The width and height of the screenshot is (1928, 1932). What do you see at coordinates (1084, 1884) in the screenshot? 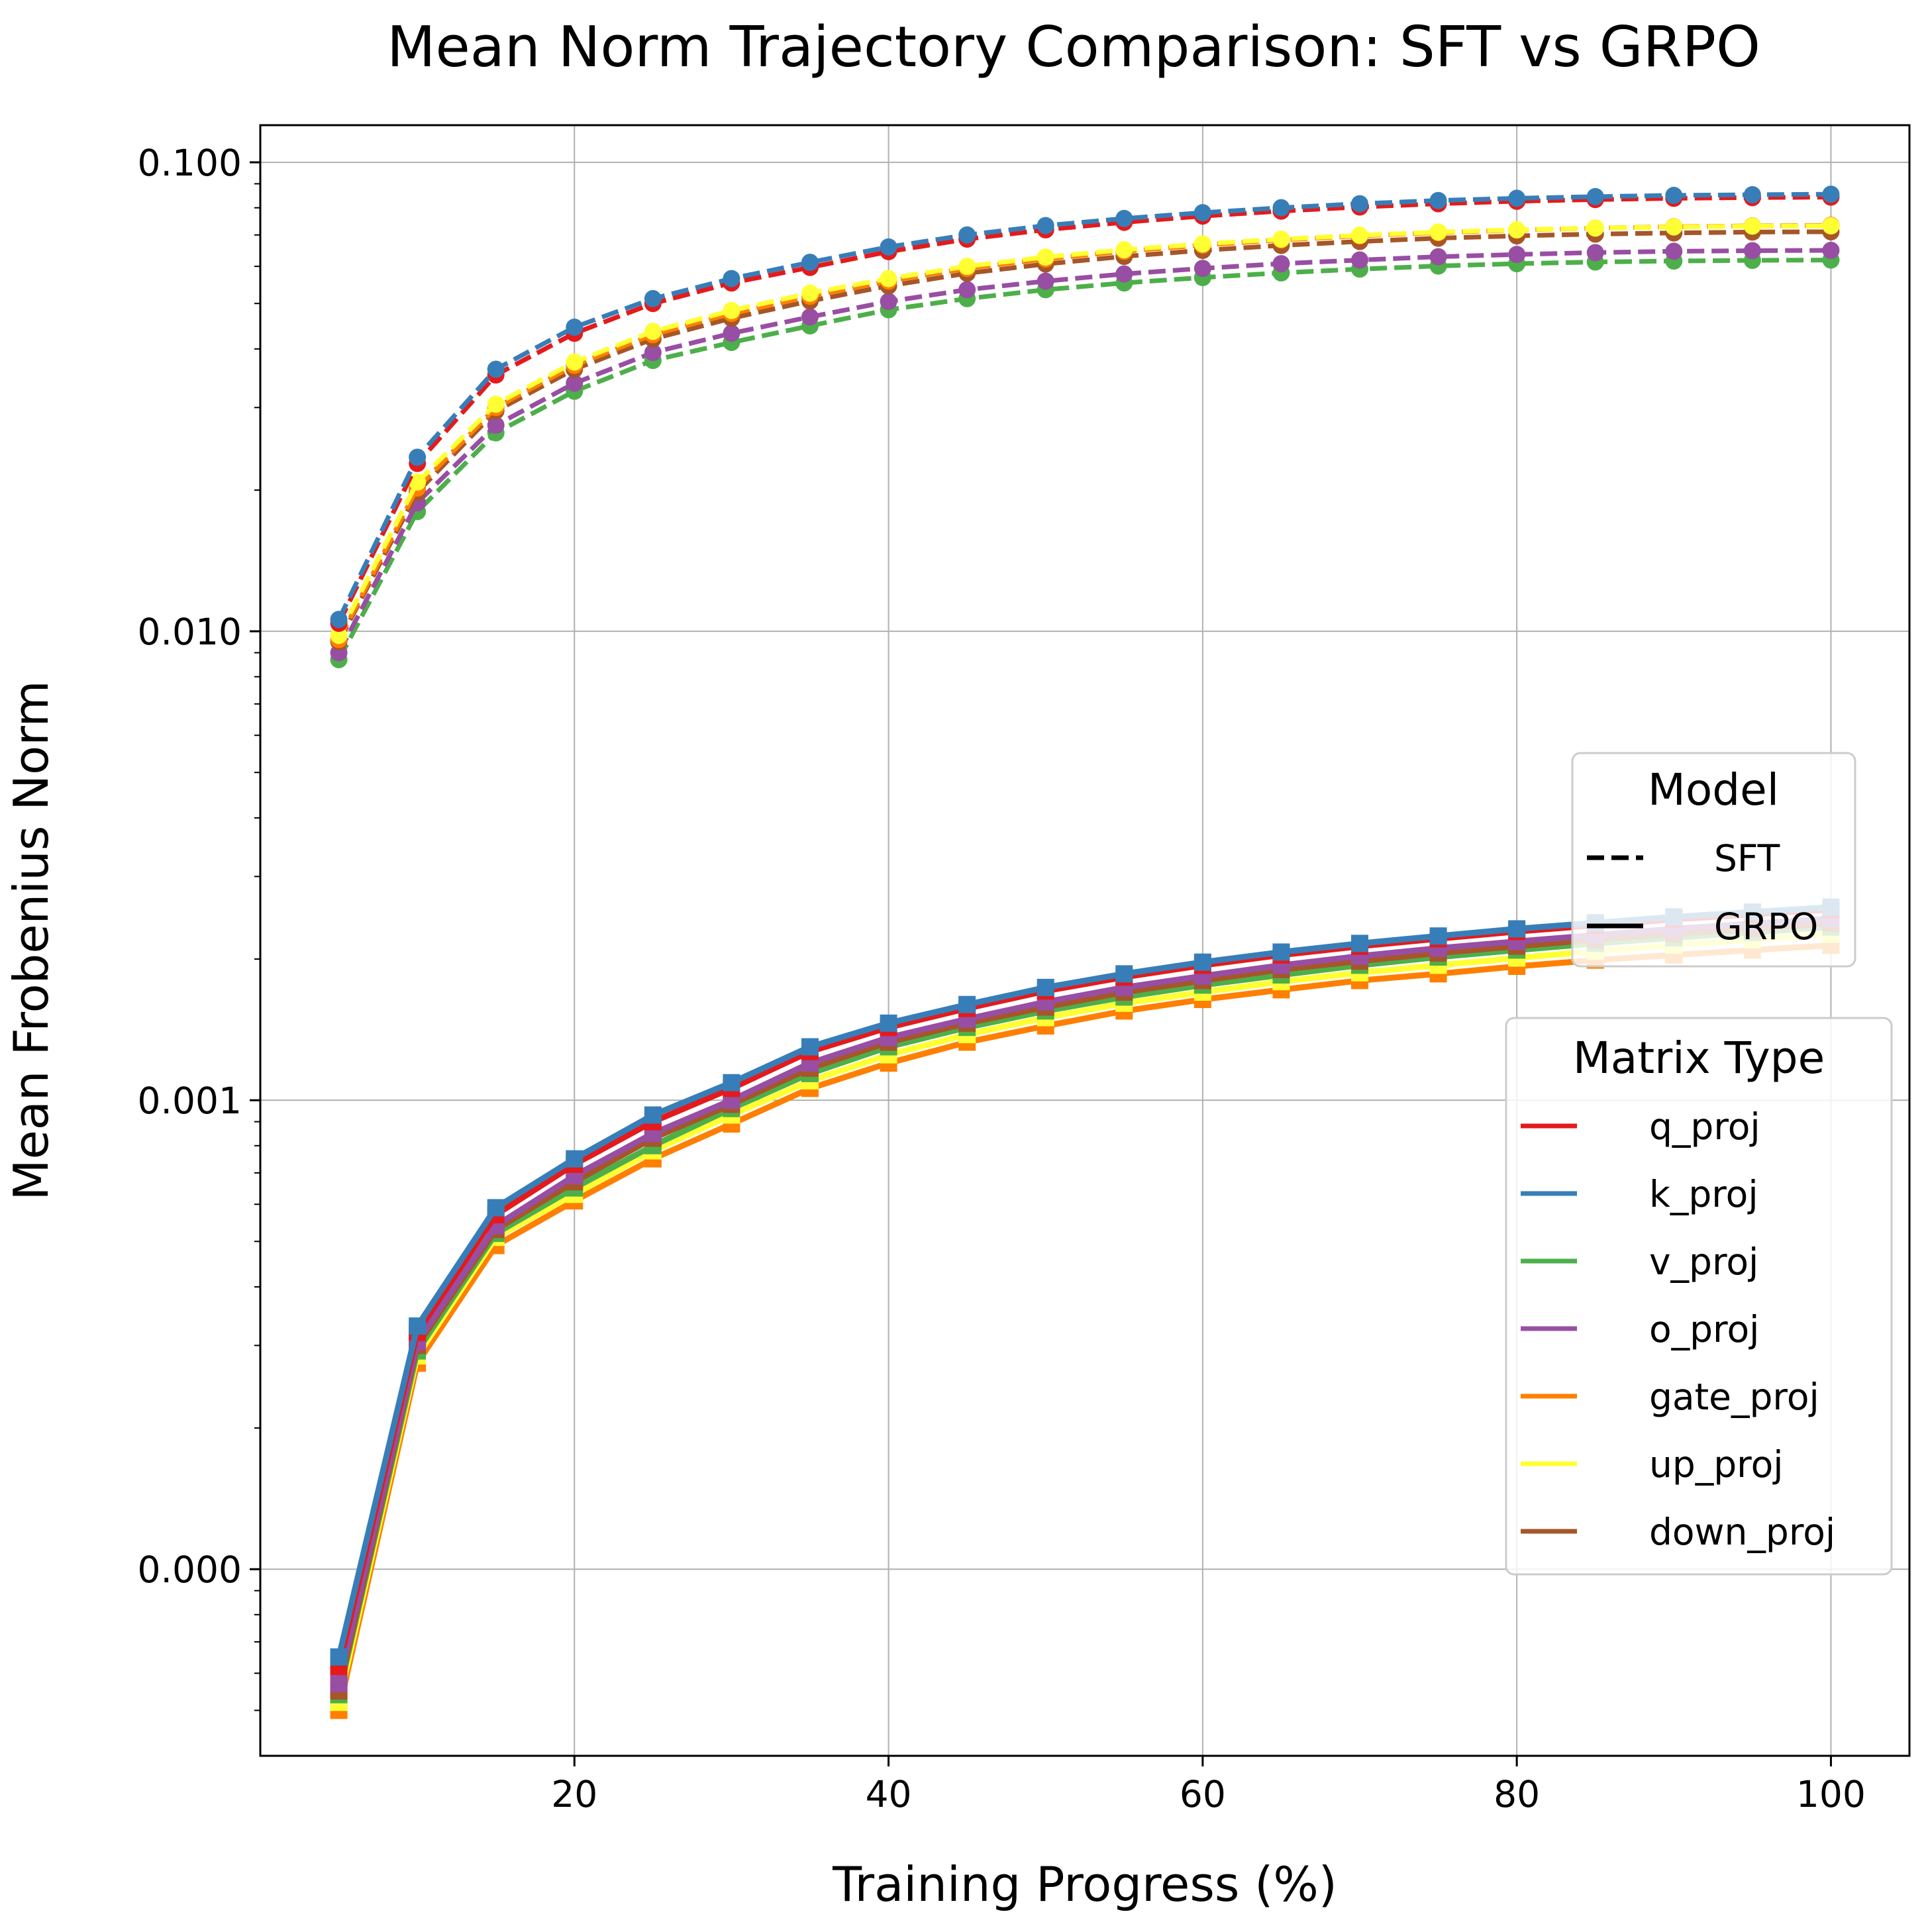
I see `x-axis-label: Training Progress (%)` at bounding box center [1084, 1884].